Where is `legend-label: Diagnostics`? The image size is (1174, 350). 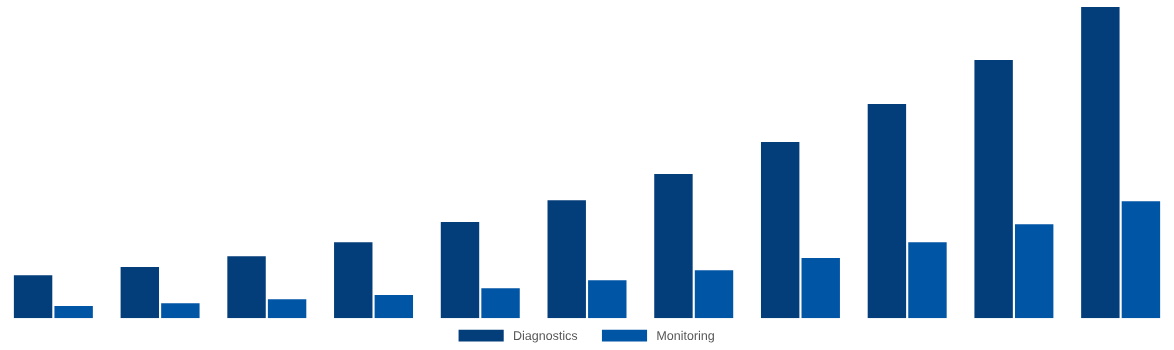 legend-label: Diagnostics is located at coordinates (546, 336).